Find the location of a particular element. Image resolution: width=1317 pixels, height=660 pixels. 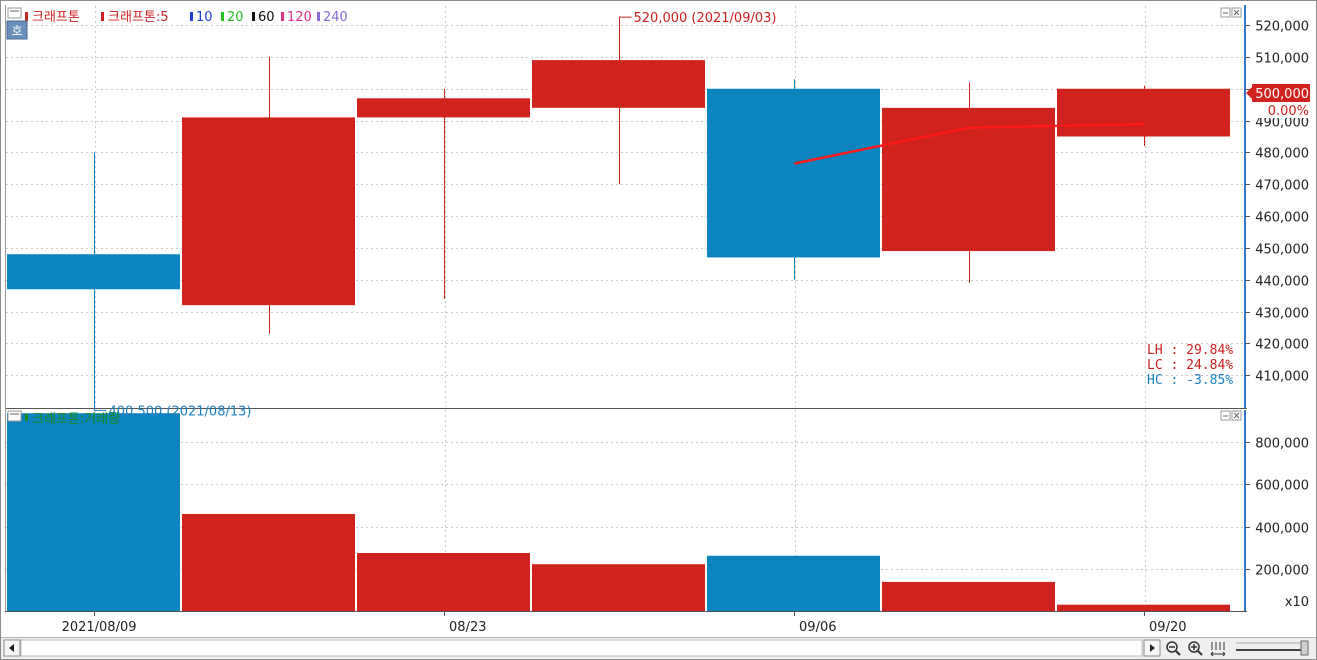

volume-axis-label: 800,000 is located at coordinates (1282, 444).